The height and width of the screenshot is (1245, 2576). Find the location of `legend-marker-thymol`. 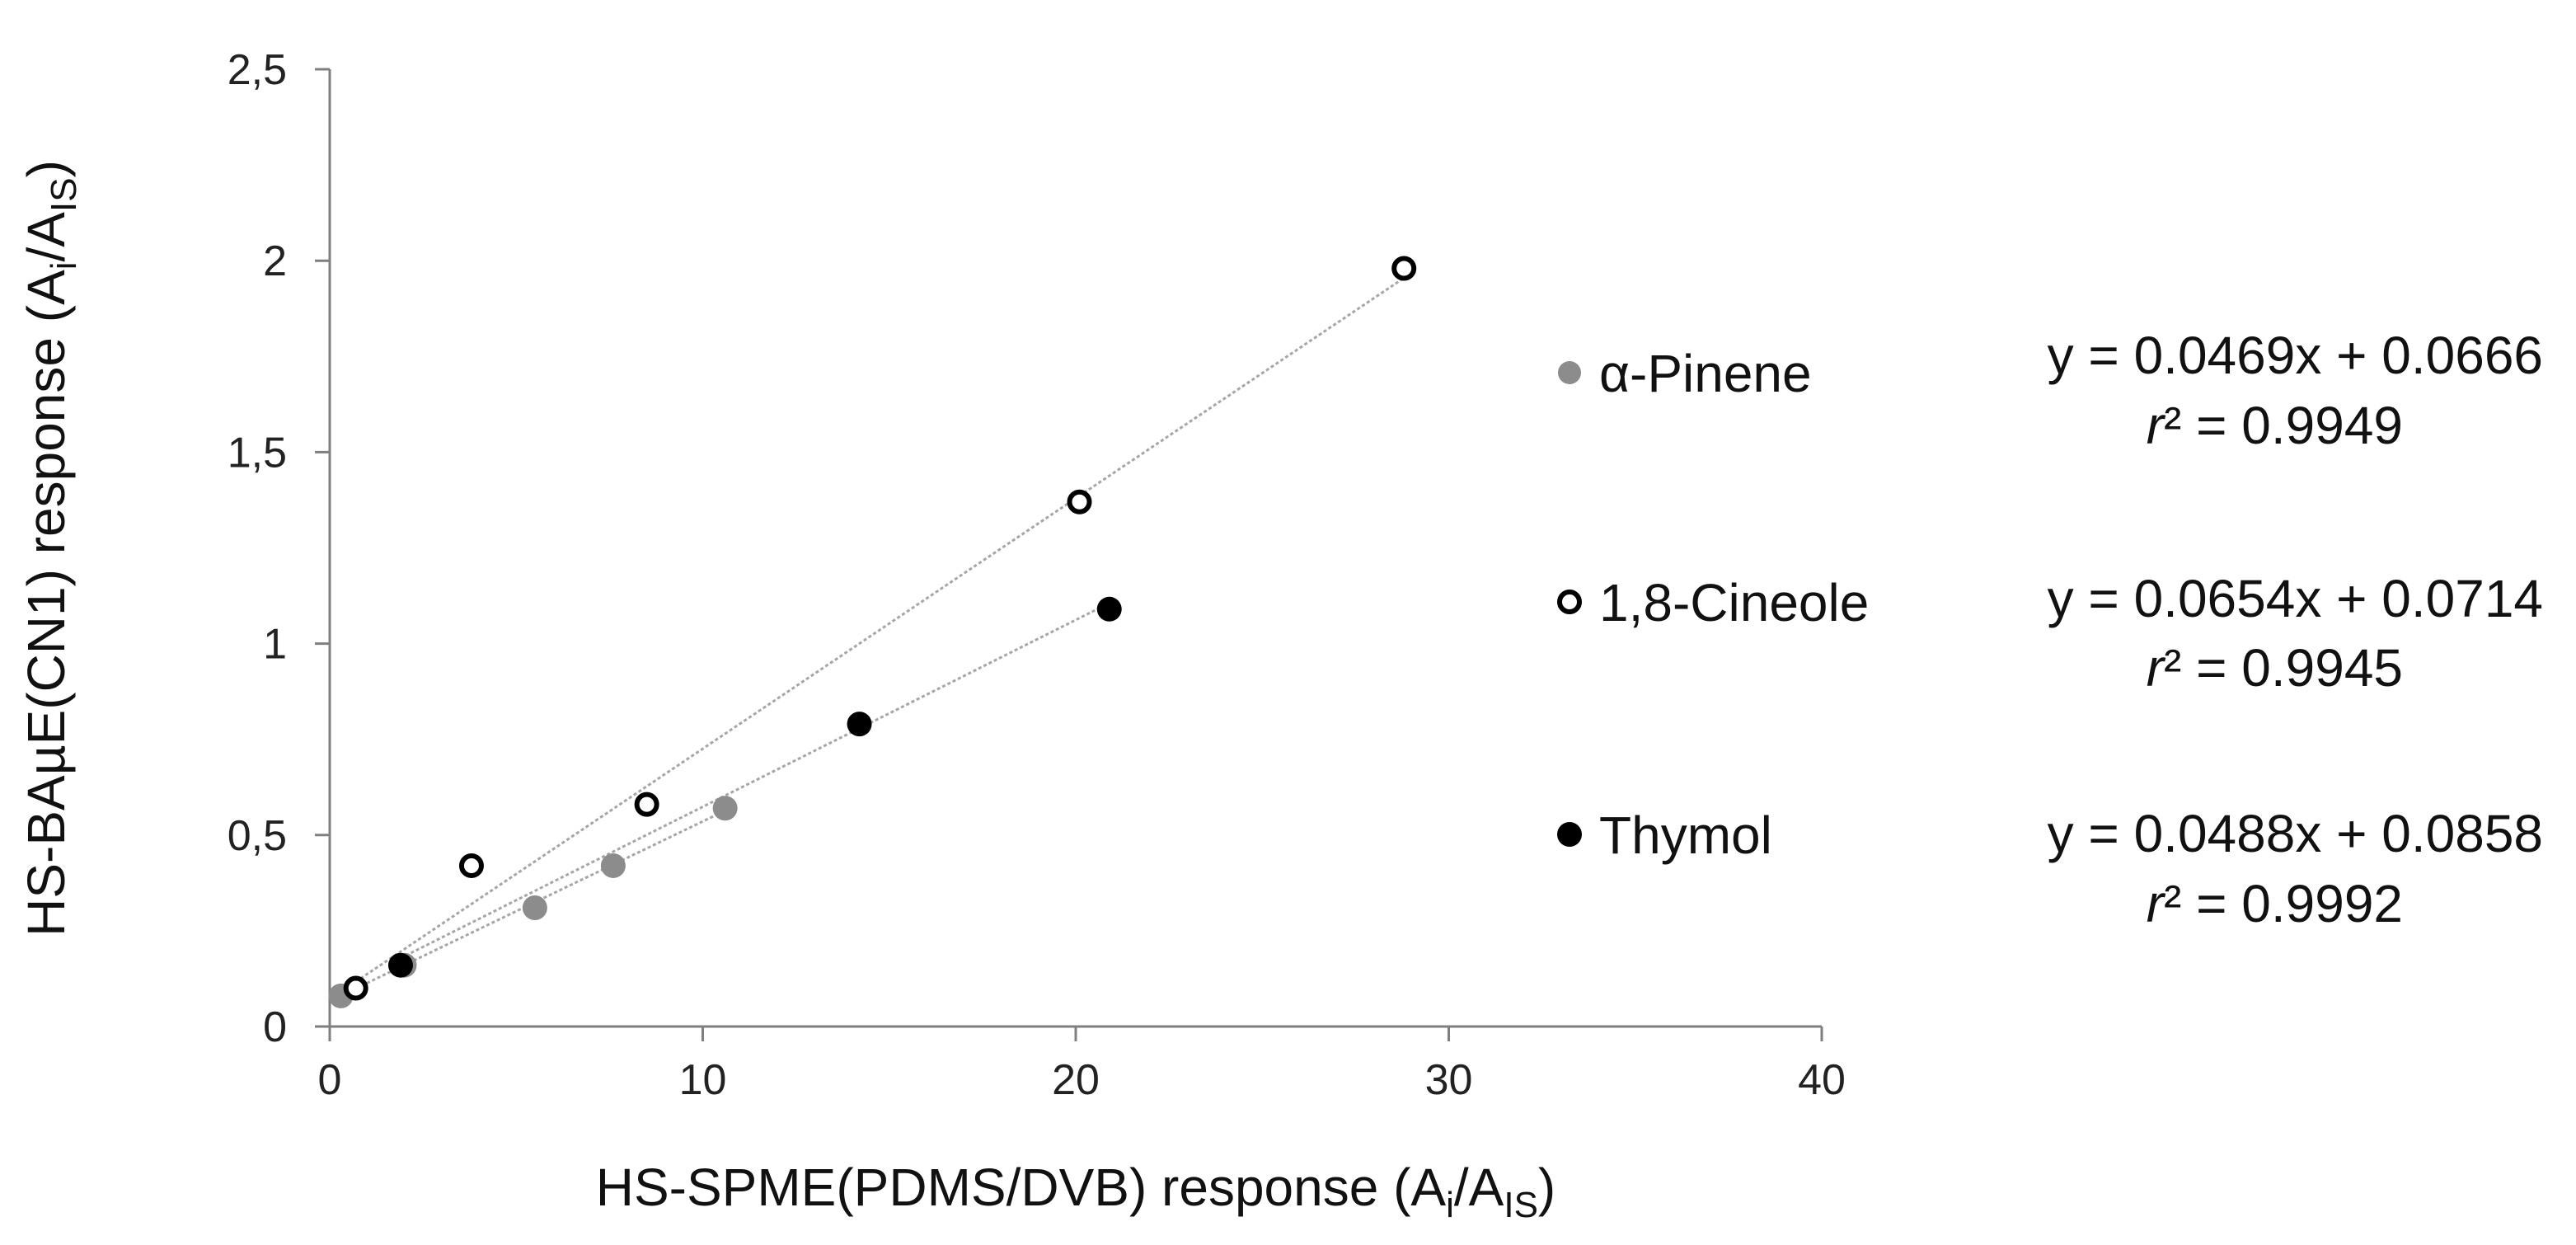

legend-marker-thymol is located at coordinates (1570, 834).